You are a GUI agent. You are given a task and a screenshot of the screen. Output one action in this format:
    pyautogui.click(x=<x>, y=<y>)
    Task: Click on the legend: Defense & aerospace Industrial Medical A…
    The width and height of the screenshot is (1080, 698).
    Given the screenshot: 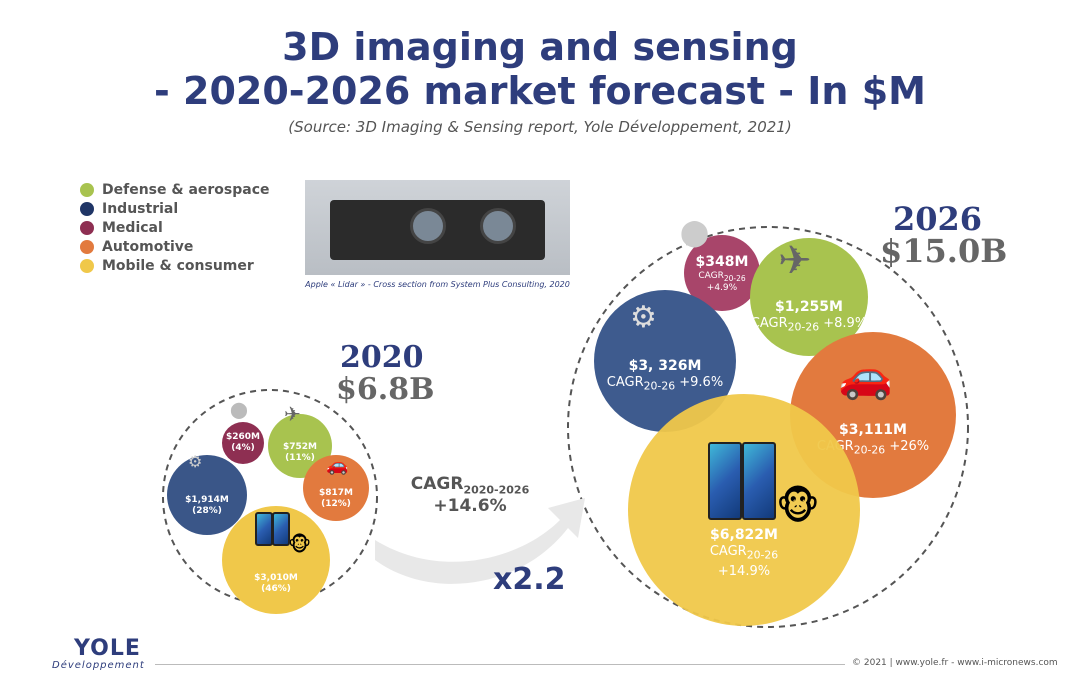 What is the action you would take?
    pyautogui.click(x=175, y=227)
    